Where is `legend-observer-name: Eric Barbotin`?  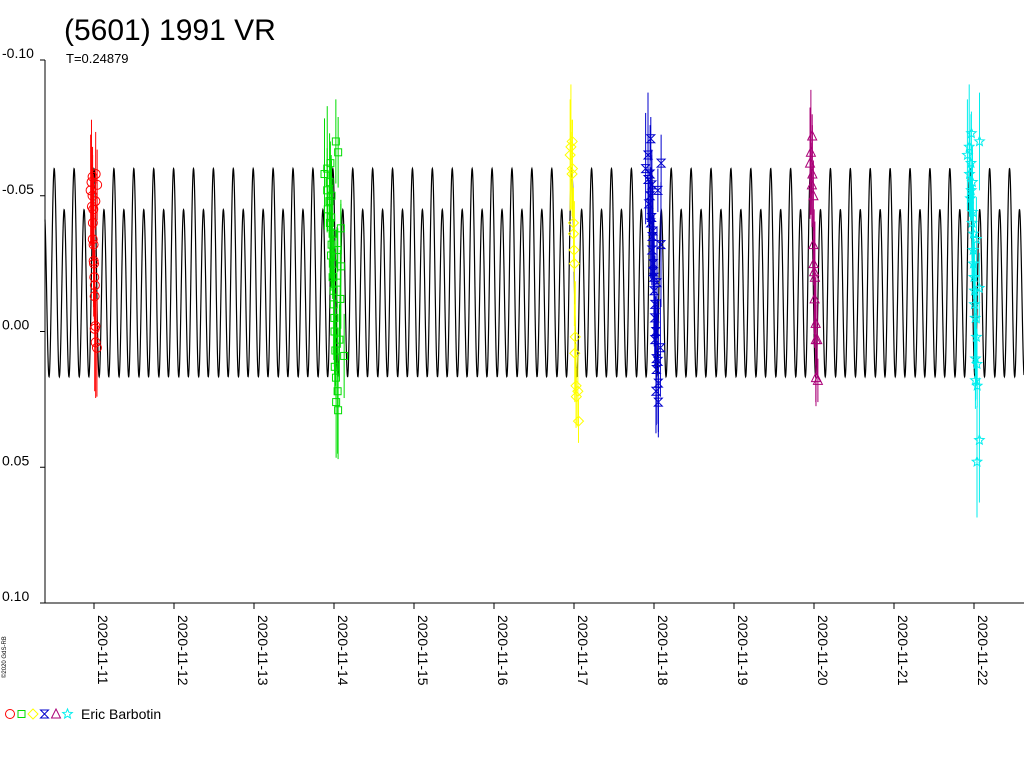
legend-observer-name: Eric Barbotin is located at coordinates (121, 714).